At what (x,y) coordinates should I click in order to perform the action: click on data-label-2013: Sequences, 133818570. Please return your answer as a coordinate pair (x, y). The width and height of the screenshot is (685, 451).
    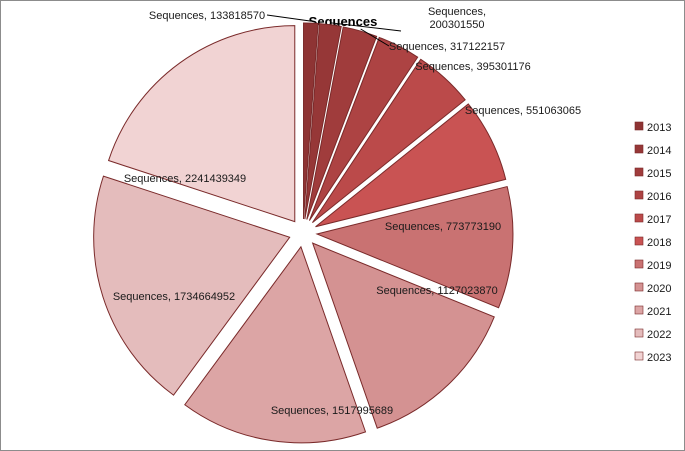
    Looking at the image, I should click on (207, 16).